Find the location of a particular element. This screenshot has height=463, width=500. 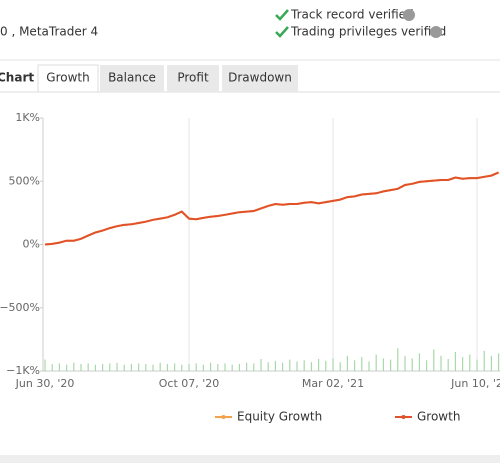

tab-label: Balance is located at coordinates (132, 78).